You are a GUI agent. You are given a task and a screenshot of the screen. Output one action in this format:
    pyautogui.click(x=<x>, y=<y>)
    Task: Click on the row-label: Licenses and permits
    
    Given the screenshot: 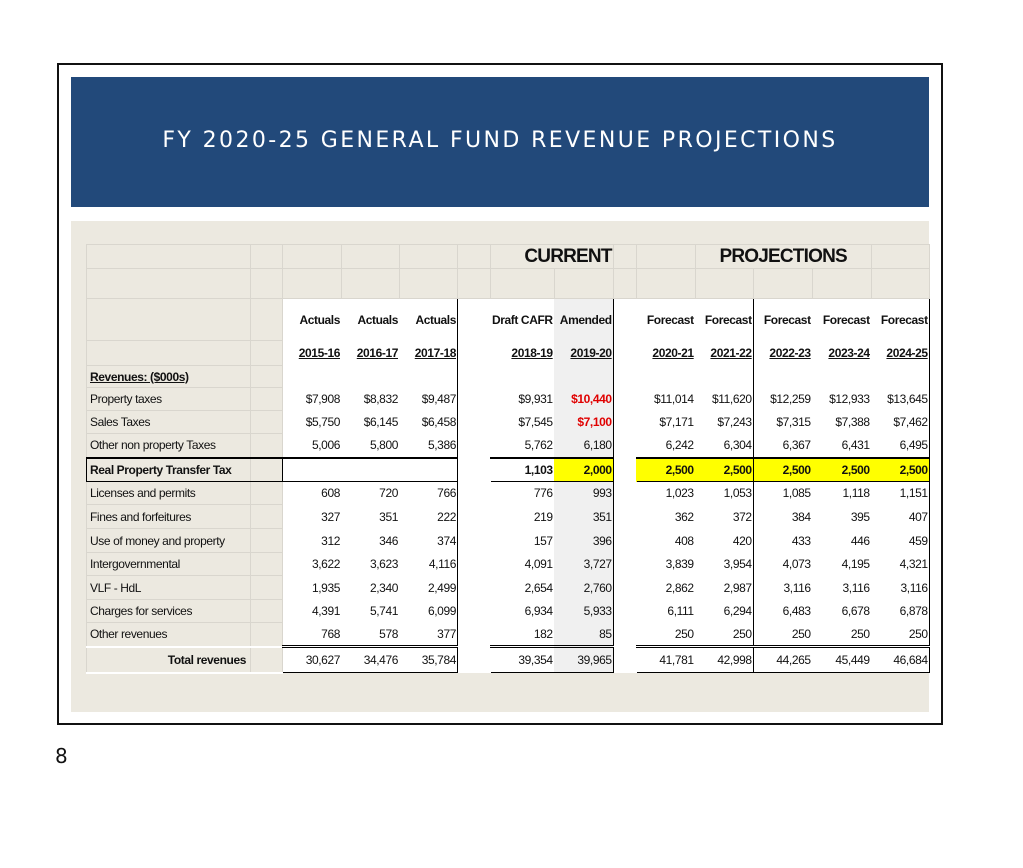 What is the action you would take?
    pyautogui.click(x=168, y=493)
    